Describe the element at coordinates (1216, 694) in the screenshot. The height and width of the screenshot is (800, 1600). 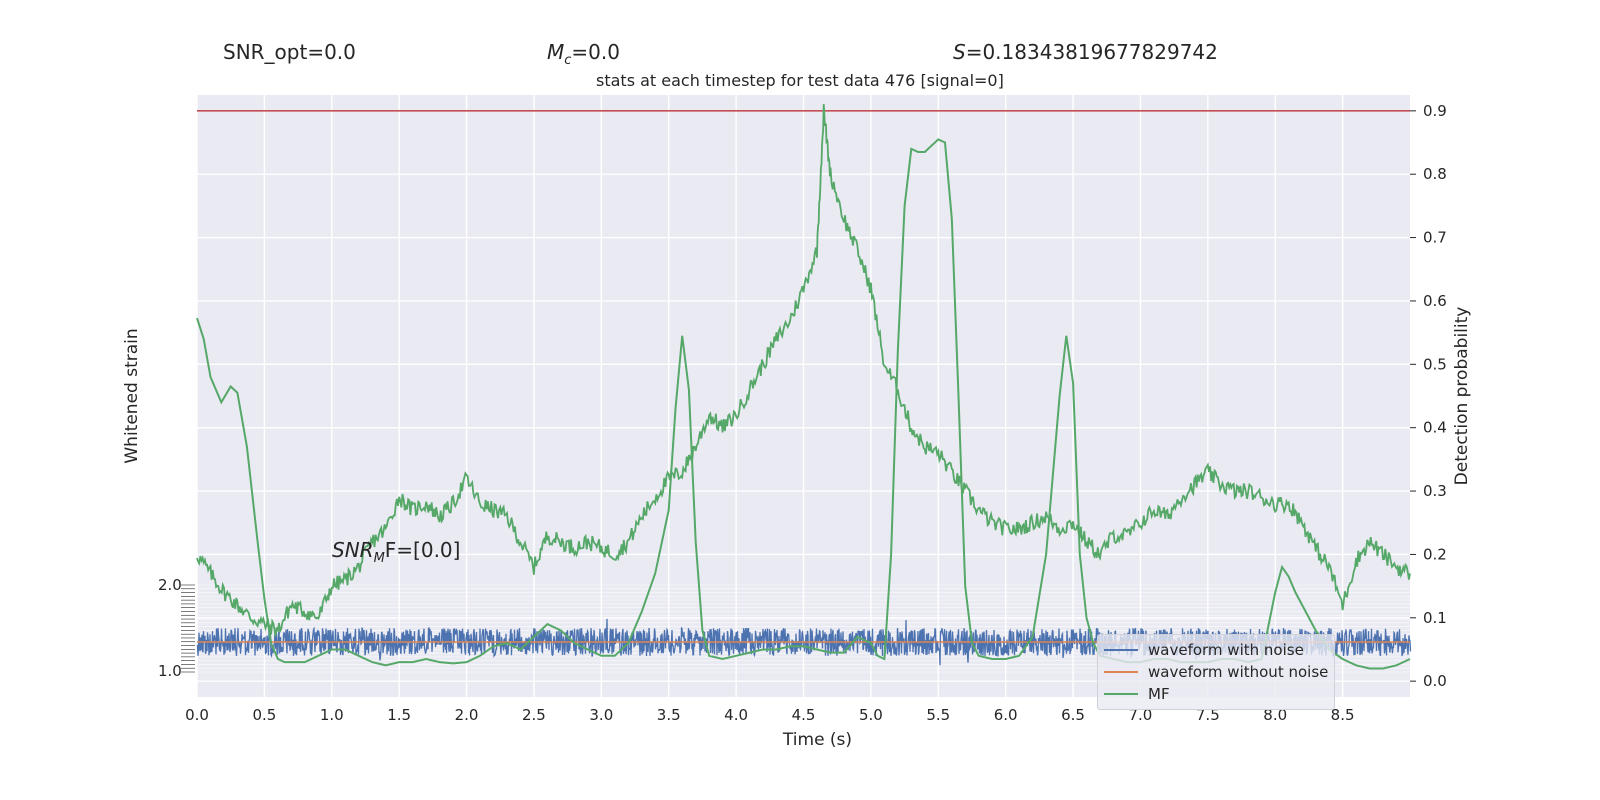
I see `legend-item-mf: MF` at that location.